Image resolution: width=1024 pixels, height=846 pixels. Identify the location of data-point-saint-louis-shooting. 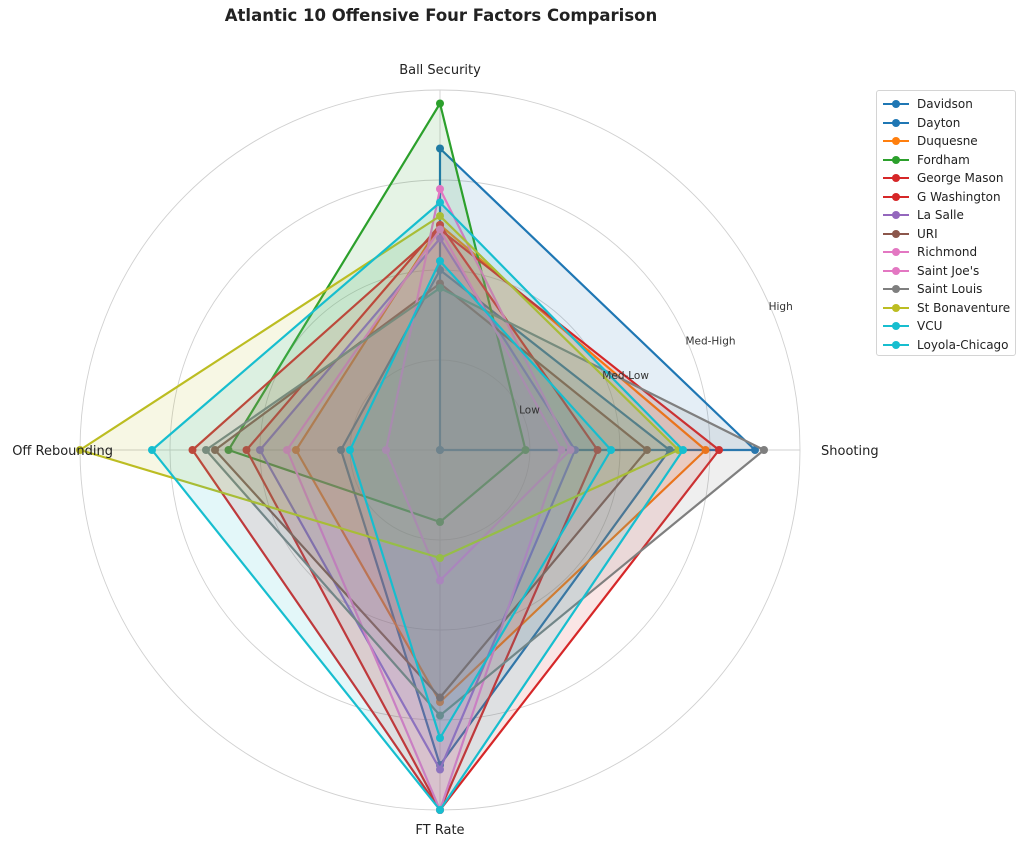
(764, 450).